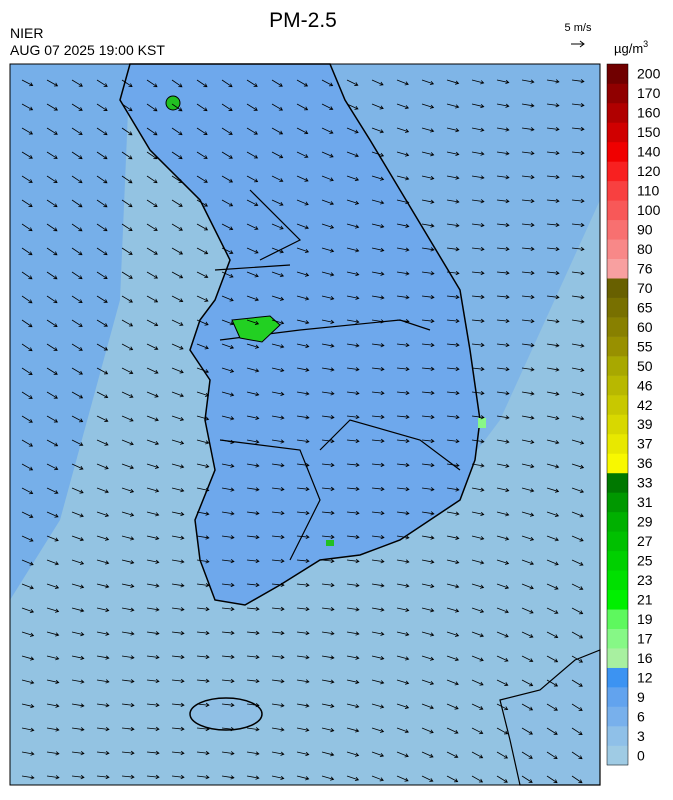  Describe the element at coordinates (645, 346) in the screenshot. I see `colorbar-label: 55` at that location.